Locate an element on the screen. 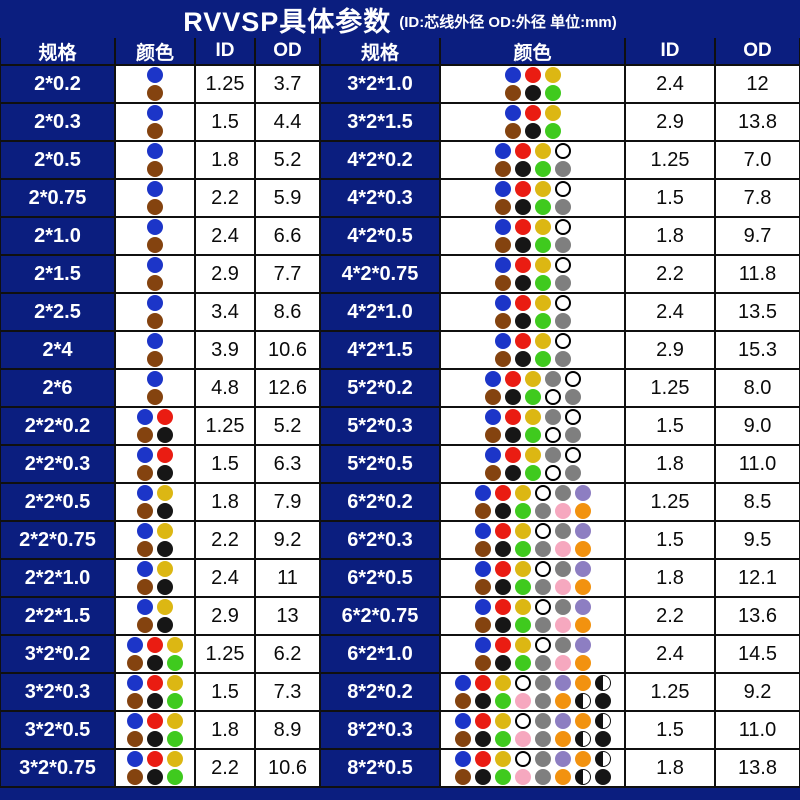 The image size is (800, 800). od-cell: 7.7 is located at coordinates (288, 275).